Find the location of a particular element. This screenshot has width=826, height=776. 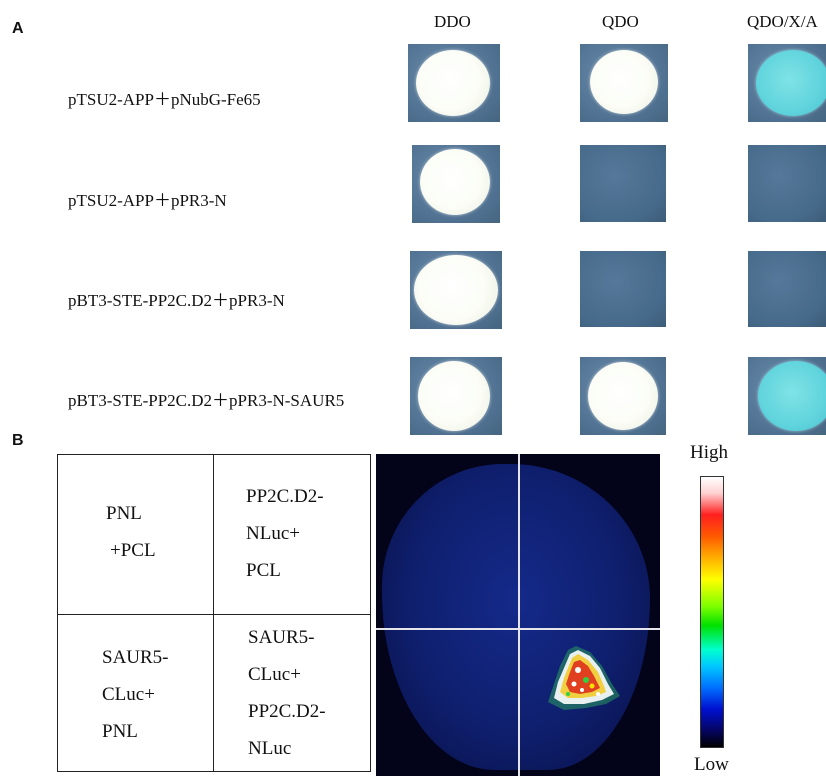

plate-row1-qdo is located at coordinates (624, 83).